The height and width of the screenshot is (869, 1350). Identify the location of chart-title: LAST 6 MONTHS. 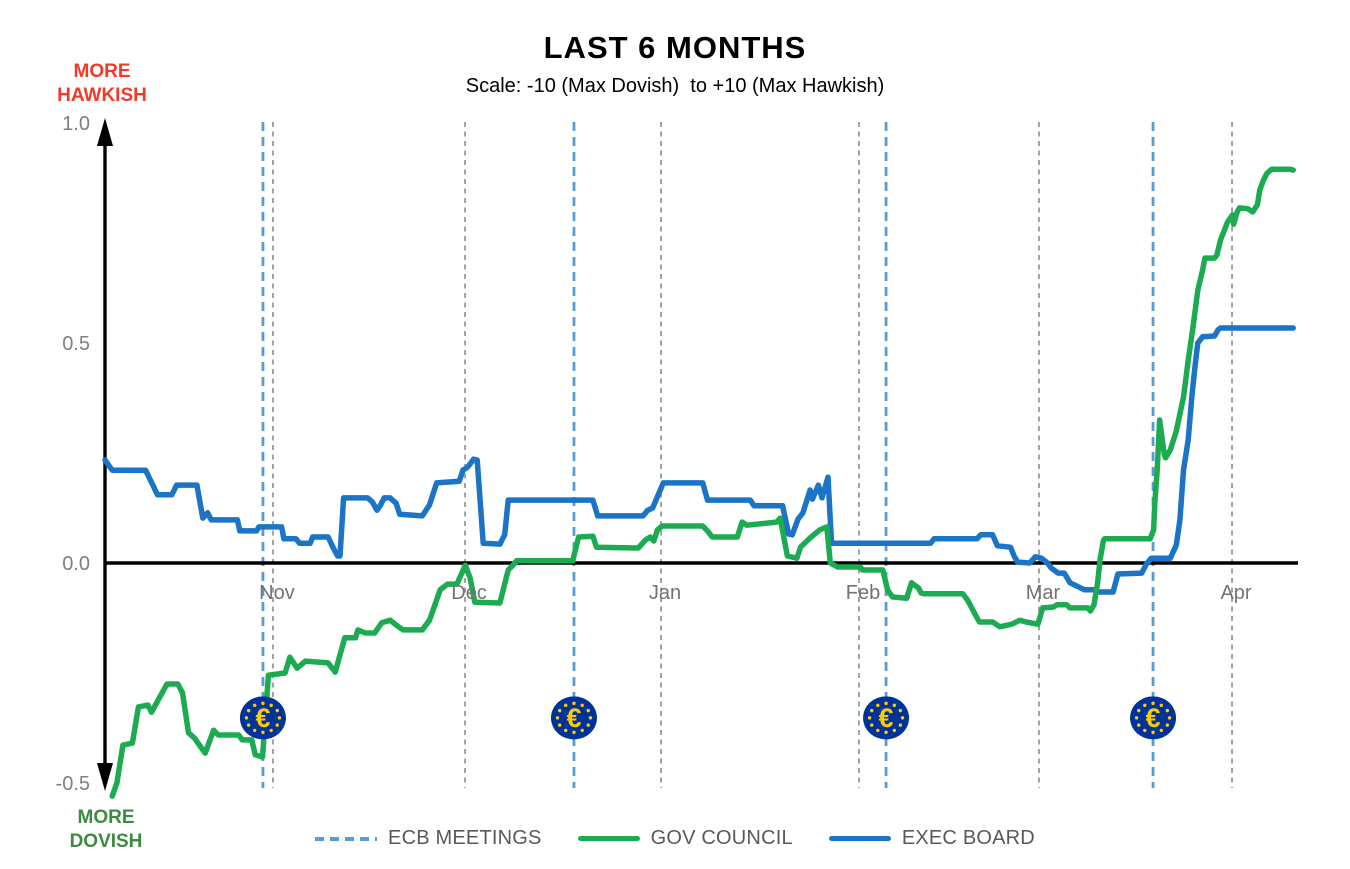
(675, 47).